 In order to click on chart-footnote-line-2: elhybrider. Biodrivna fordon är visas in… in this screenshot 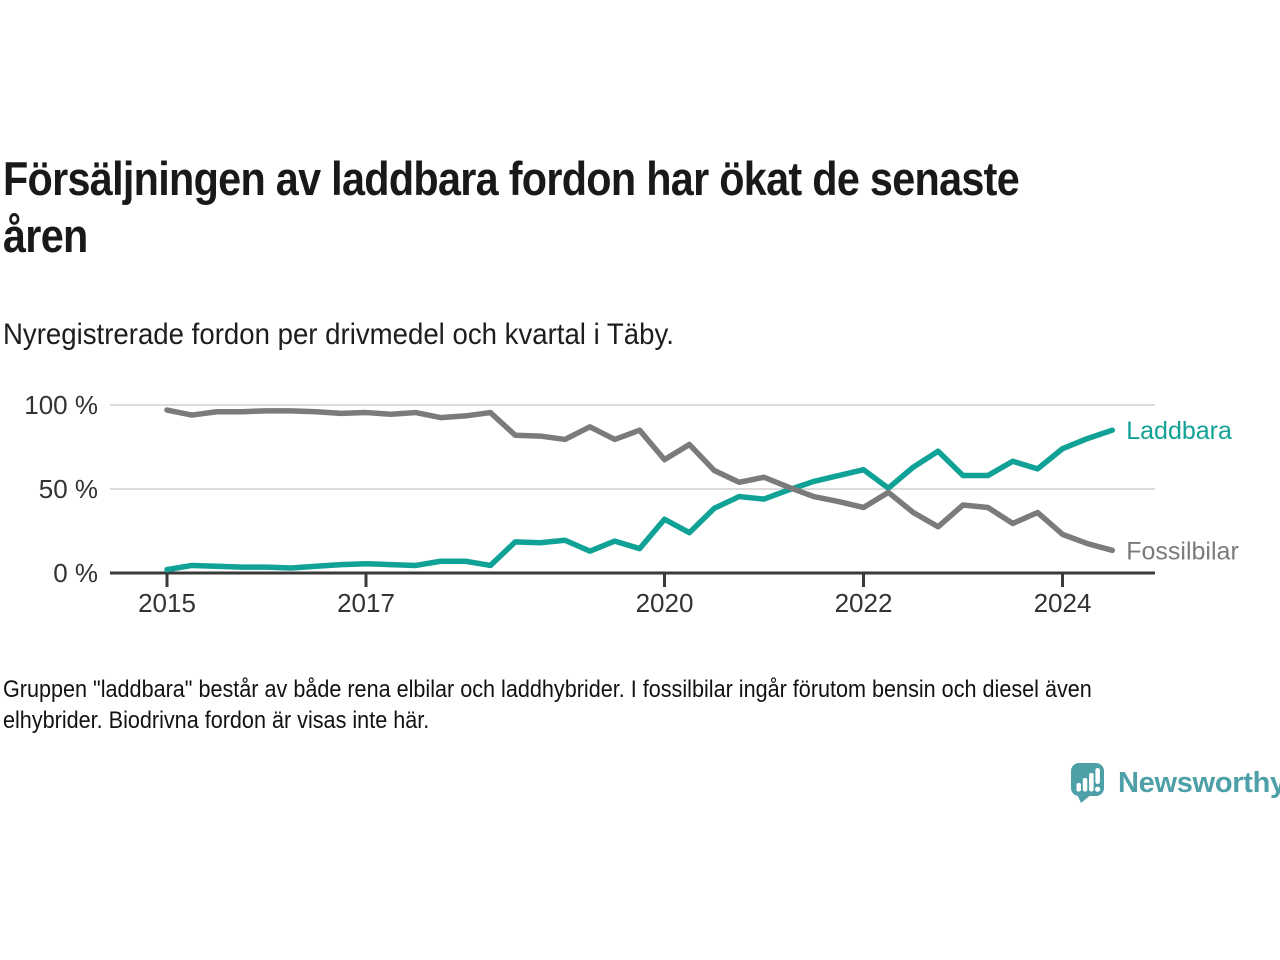, I will do `click(216, 720)`.